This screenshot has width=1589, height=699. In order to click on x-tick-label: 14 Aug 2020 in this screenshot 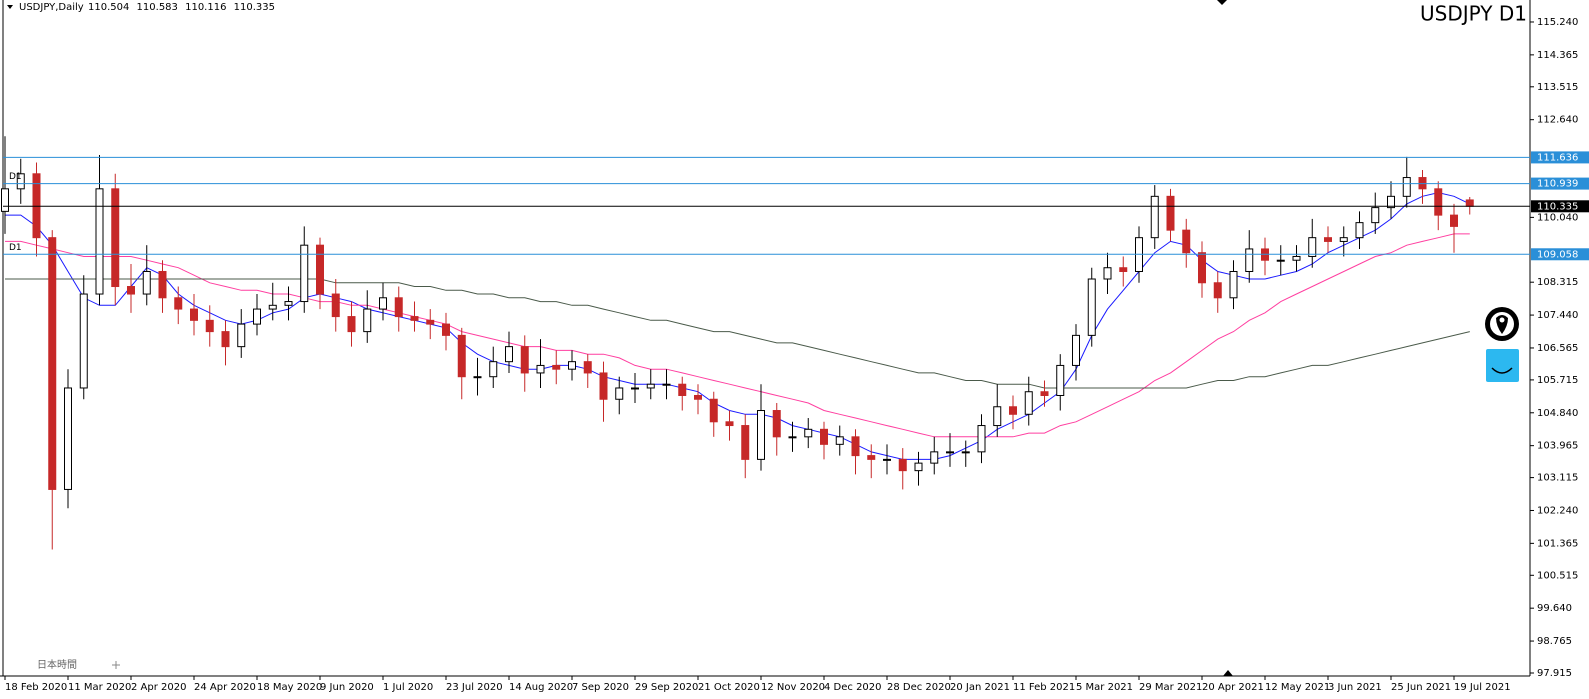, I will do `click(541, 687)`.